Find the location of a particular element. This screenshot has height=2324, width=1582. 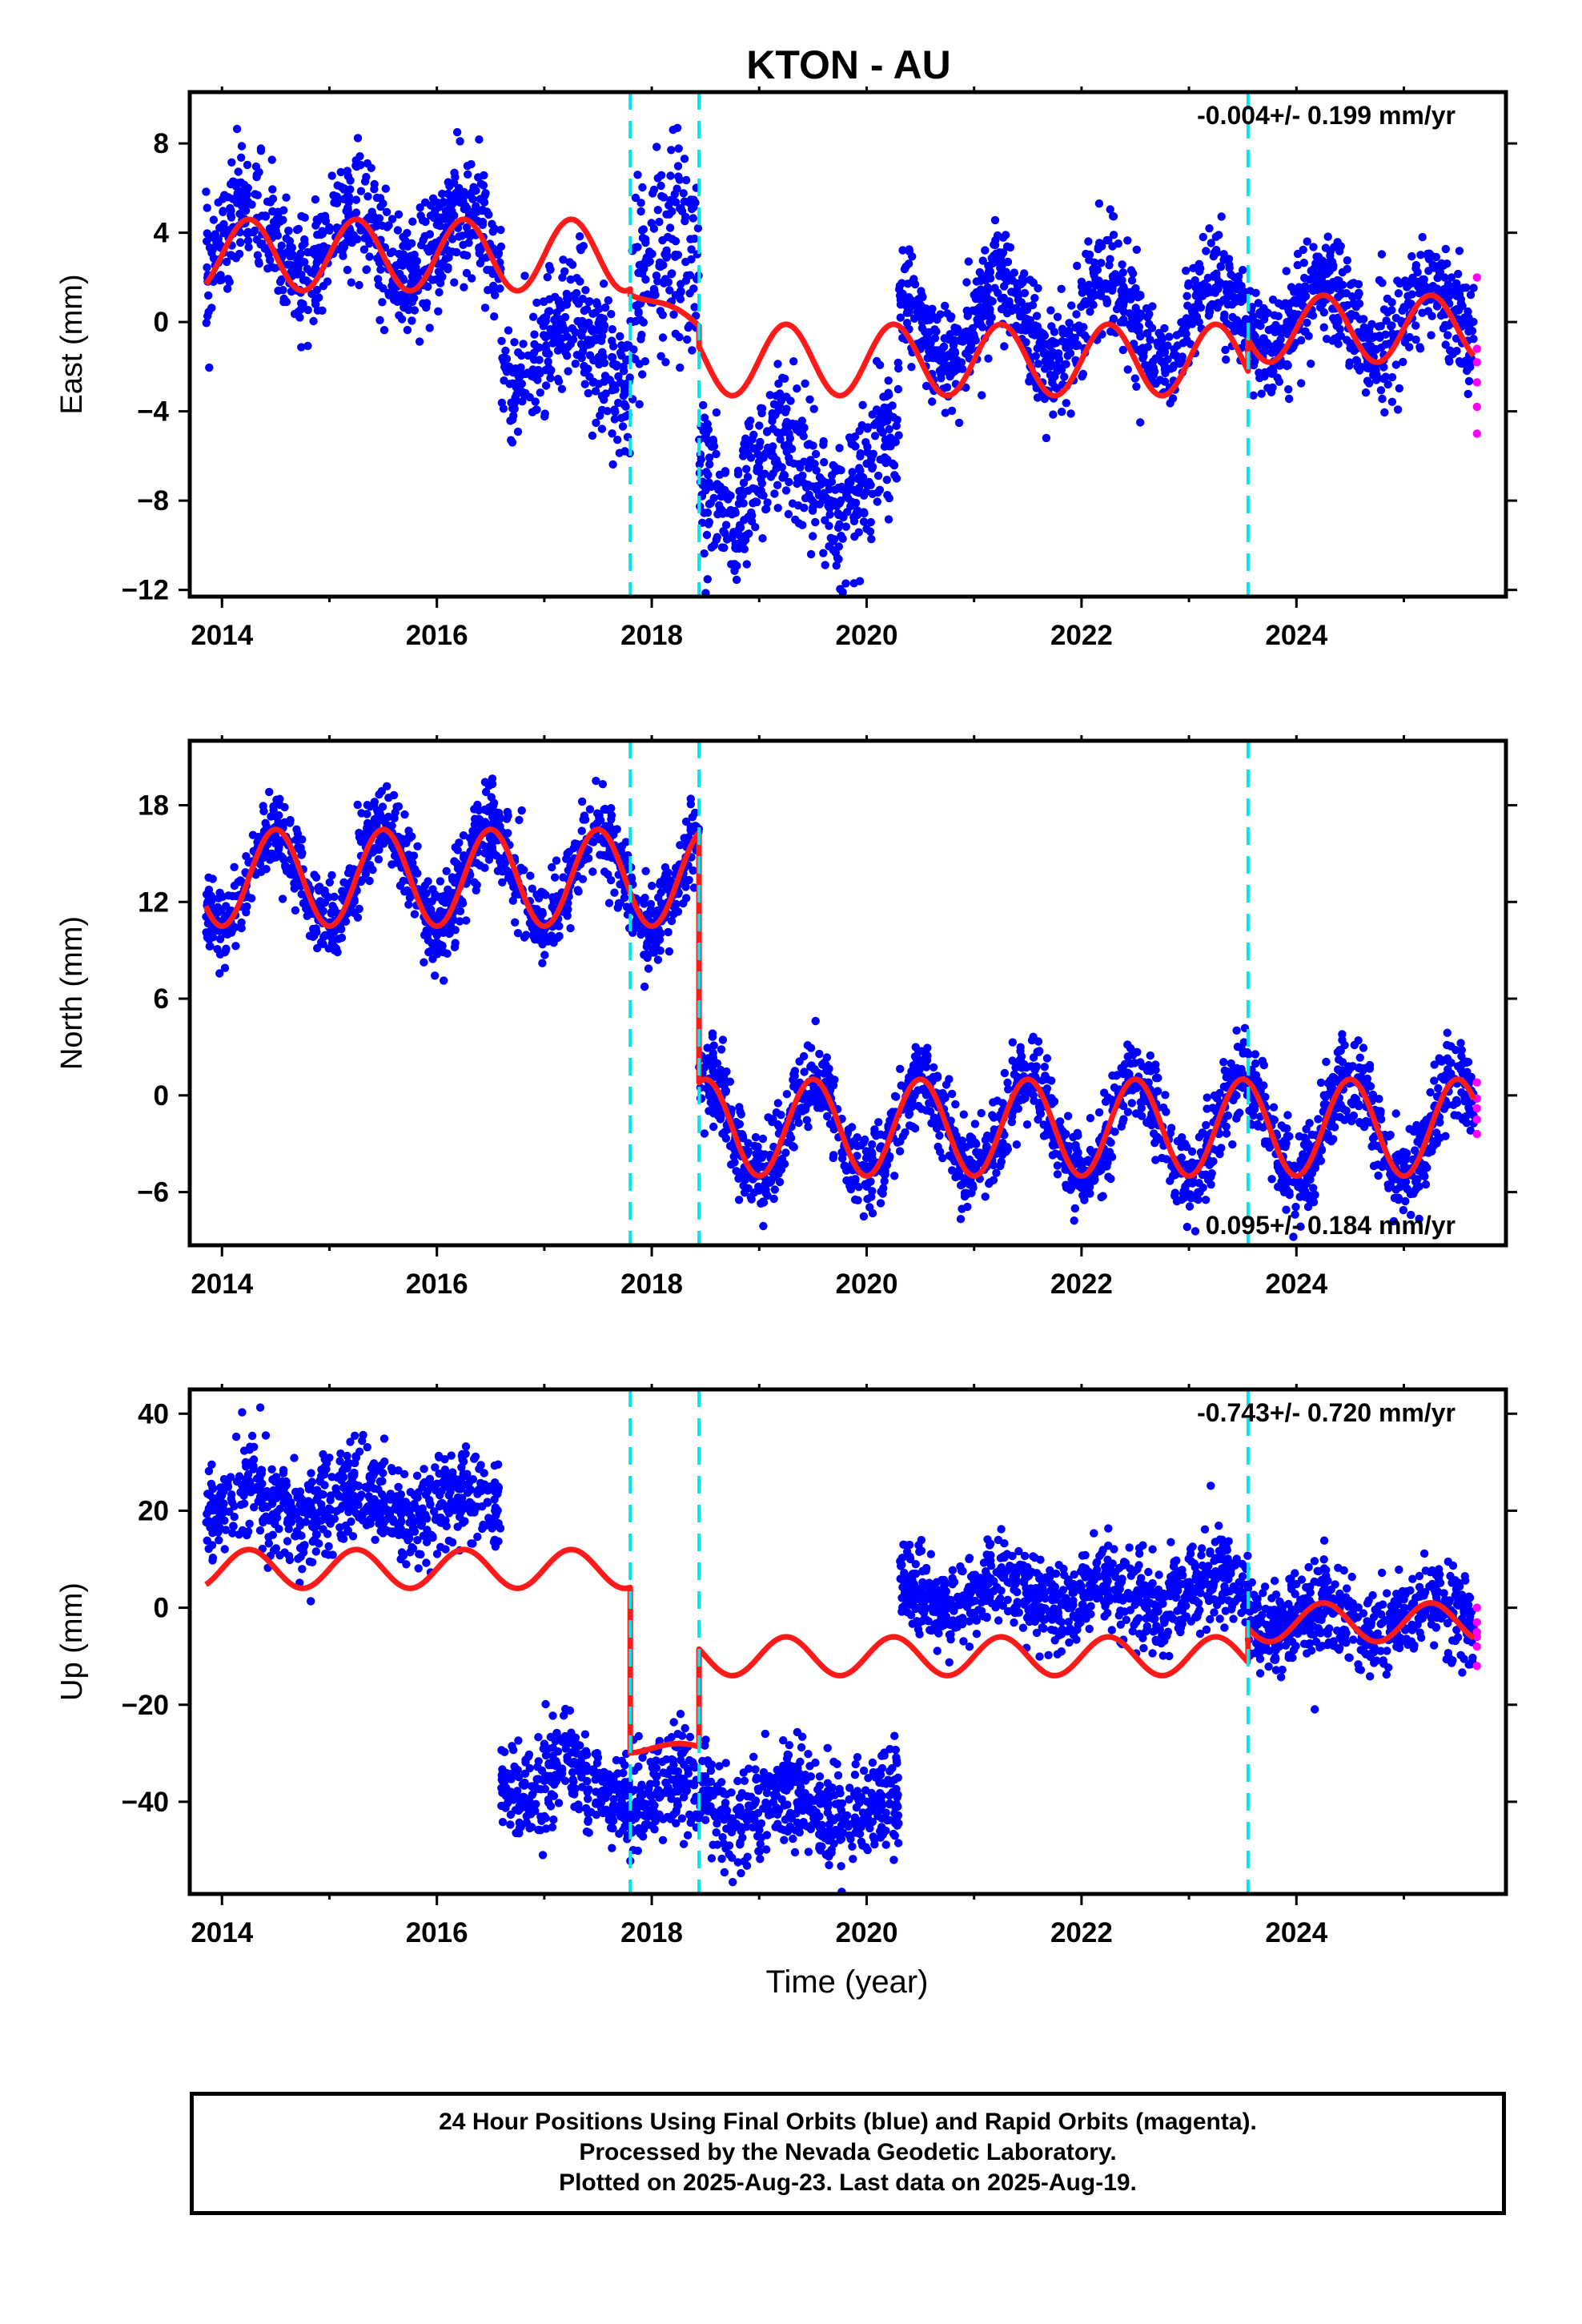

rapid-point is located at coordinates (1477, 277).